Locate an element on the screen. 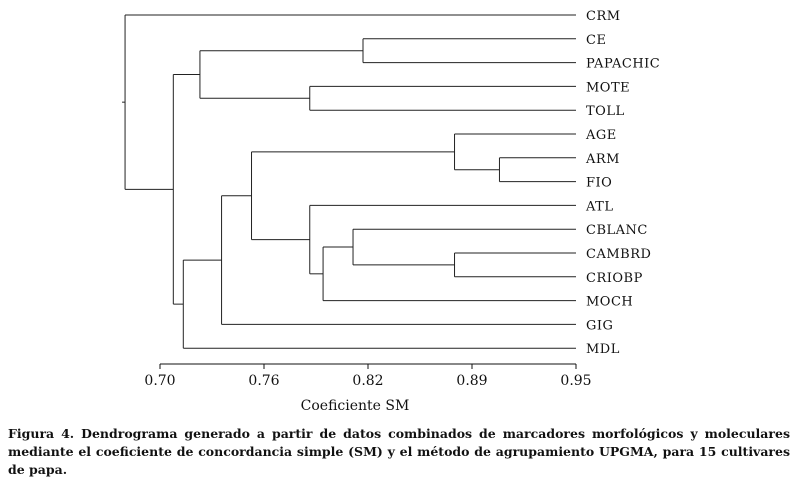 The width and height of the screenshot is (793, 479). x-tick-label: 0.70 is located at coordinates (159, 381).